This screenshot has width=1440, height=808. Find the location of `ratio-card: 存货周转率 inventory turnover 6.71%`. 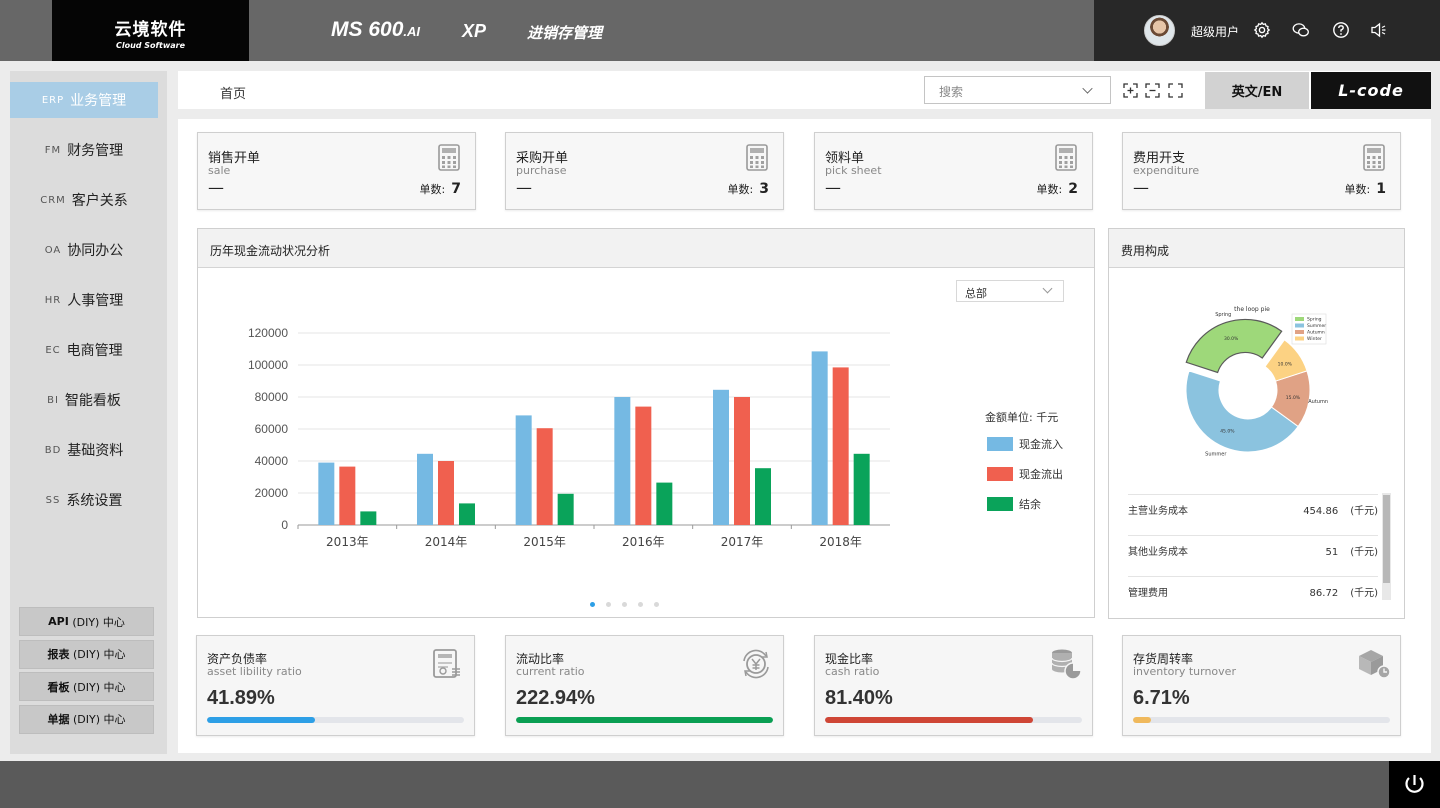

ratio-card: 存货周转率 inventory turnover 6.71% is located at coordinates (1261, 685).